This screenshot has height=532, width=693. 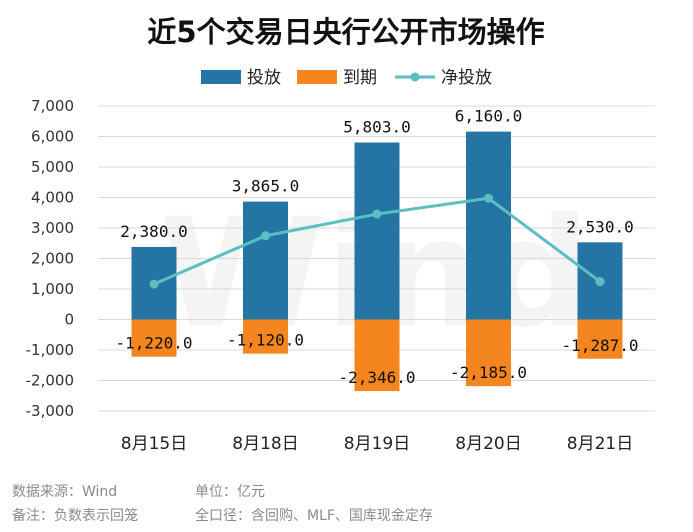 I want to click on y-tick-label: -3,000, so click(x=50, y=411).